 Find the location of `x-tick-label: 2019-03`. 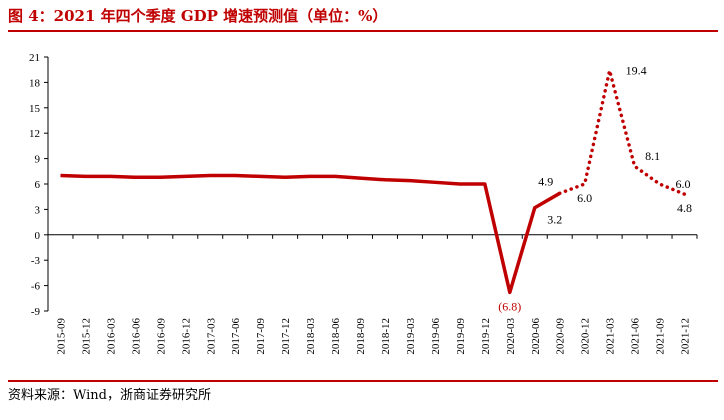

x-tick-label: 2019-03 is located at coordinates (411, 336).